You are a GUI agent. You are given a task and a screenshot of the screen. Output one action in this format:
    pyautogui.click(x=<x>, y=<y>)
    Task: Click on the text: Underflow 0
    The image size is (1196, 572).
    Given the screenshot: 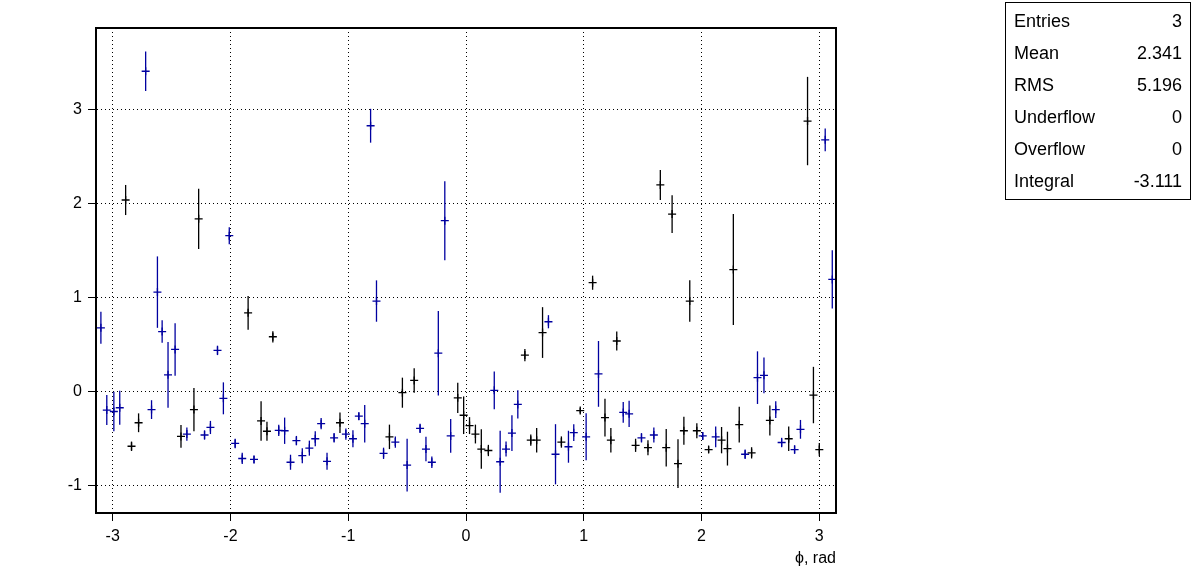 What is the action you would take?
    pyautogui.click(x=1098, y=117)
    